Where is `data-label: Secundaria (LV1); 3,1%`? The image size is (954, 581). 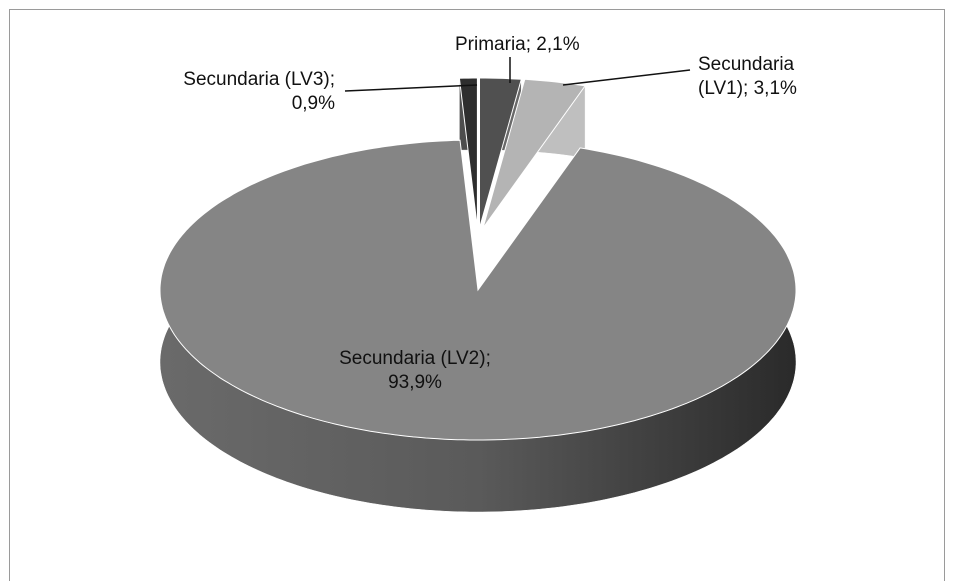
data-label: Secundaria (LV1); 3,1% is located at coordinates (747, 76).